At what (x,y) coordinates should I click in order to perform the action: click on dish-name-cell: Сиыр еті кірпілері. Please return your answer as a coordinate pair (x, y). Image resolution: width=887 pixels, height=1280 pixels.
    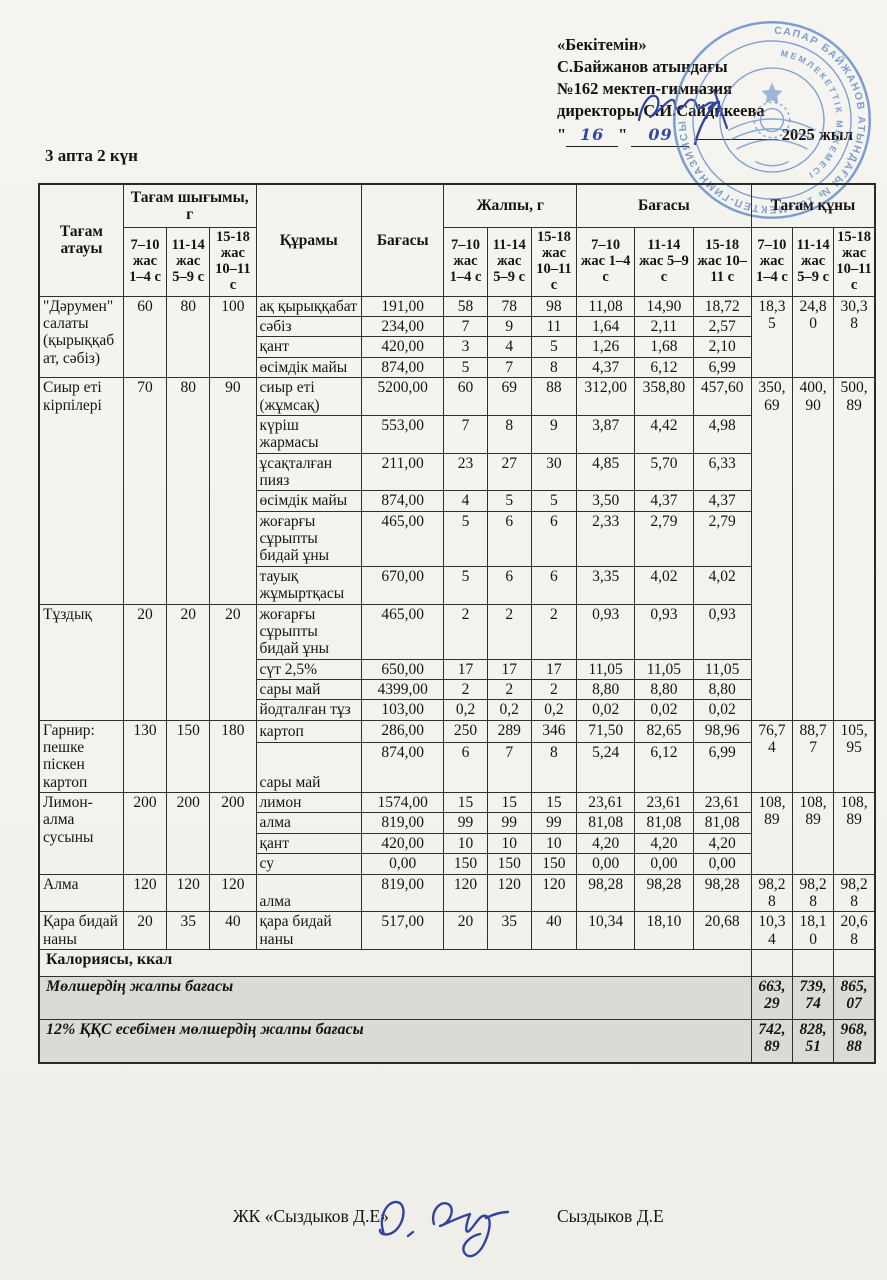
    Looking at the image, I should click on (81, 491).